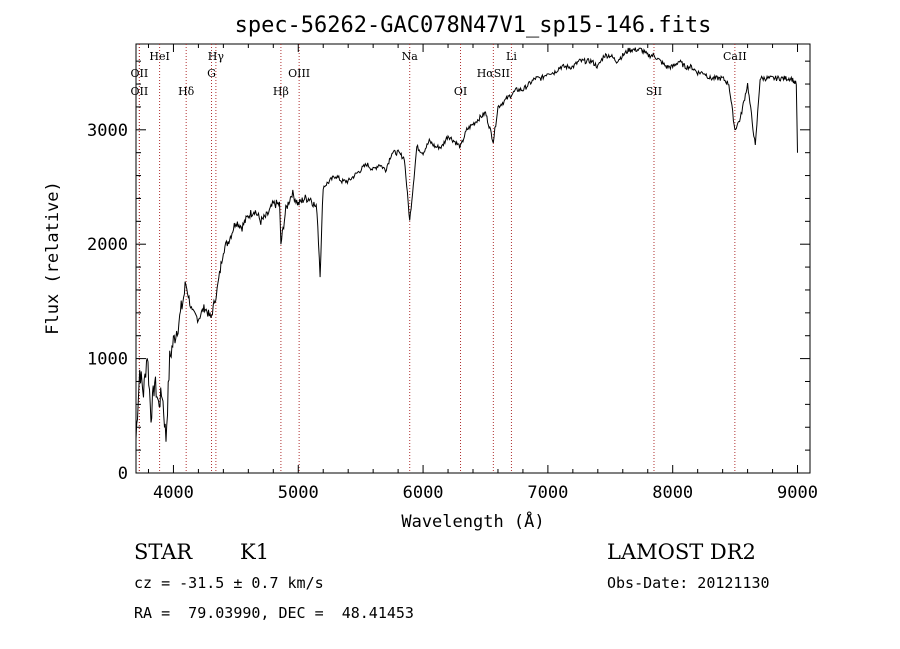  Describe the element at coordinates (107, 360) in the screenshot. I see `y-tick-label: 1000` at that location.